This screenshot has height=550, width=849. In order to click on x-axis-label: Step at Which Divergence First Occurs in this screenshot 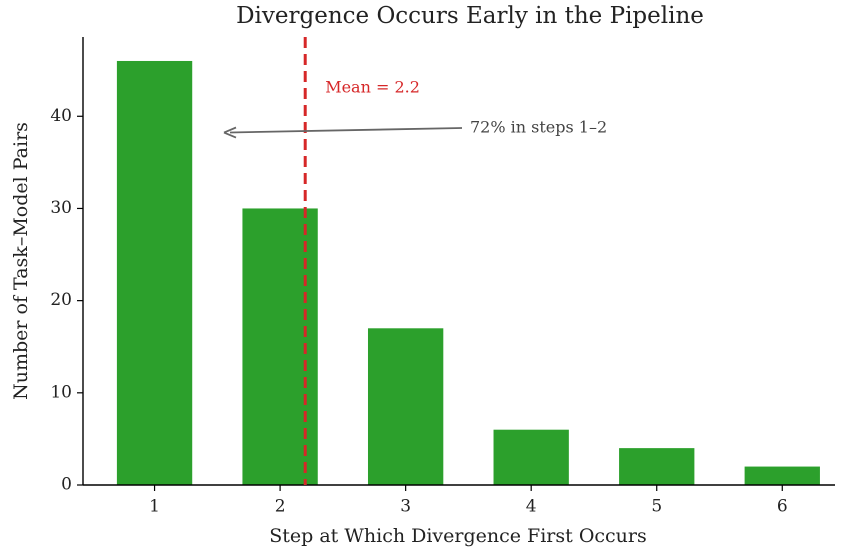, I will do `click(458, 536)`.